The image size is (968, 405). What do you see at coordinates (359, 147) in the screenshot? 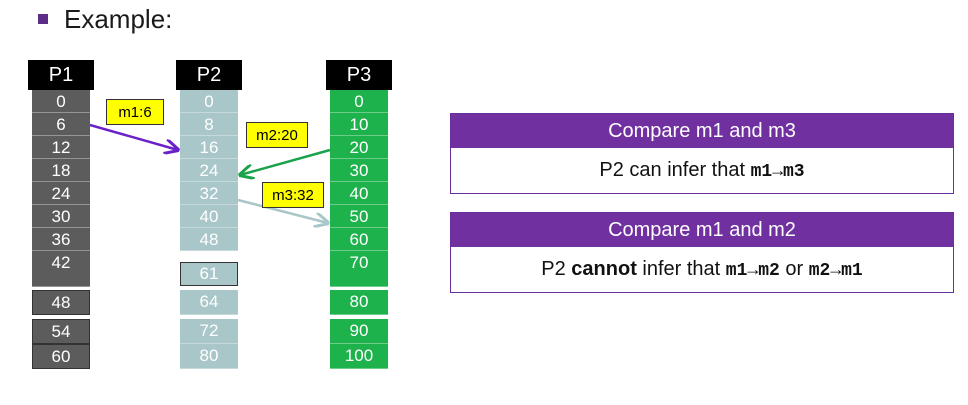
I see `clock-cell: 20` at bounding box center [359, 147].